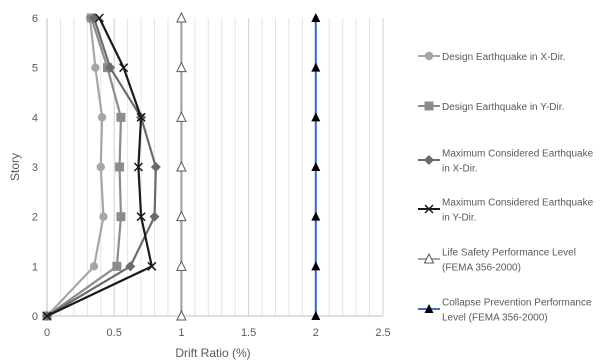 The image size is (616, 362). Describe the element at coordinates (460, 169) in the screenshot. I see `legend-label: in X-Dir.` at that location.